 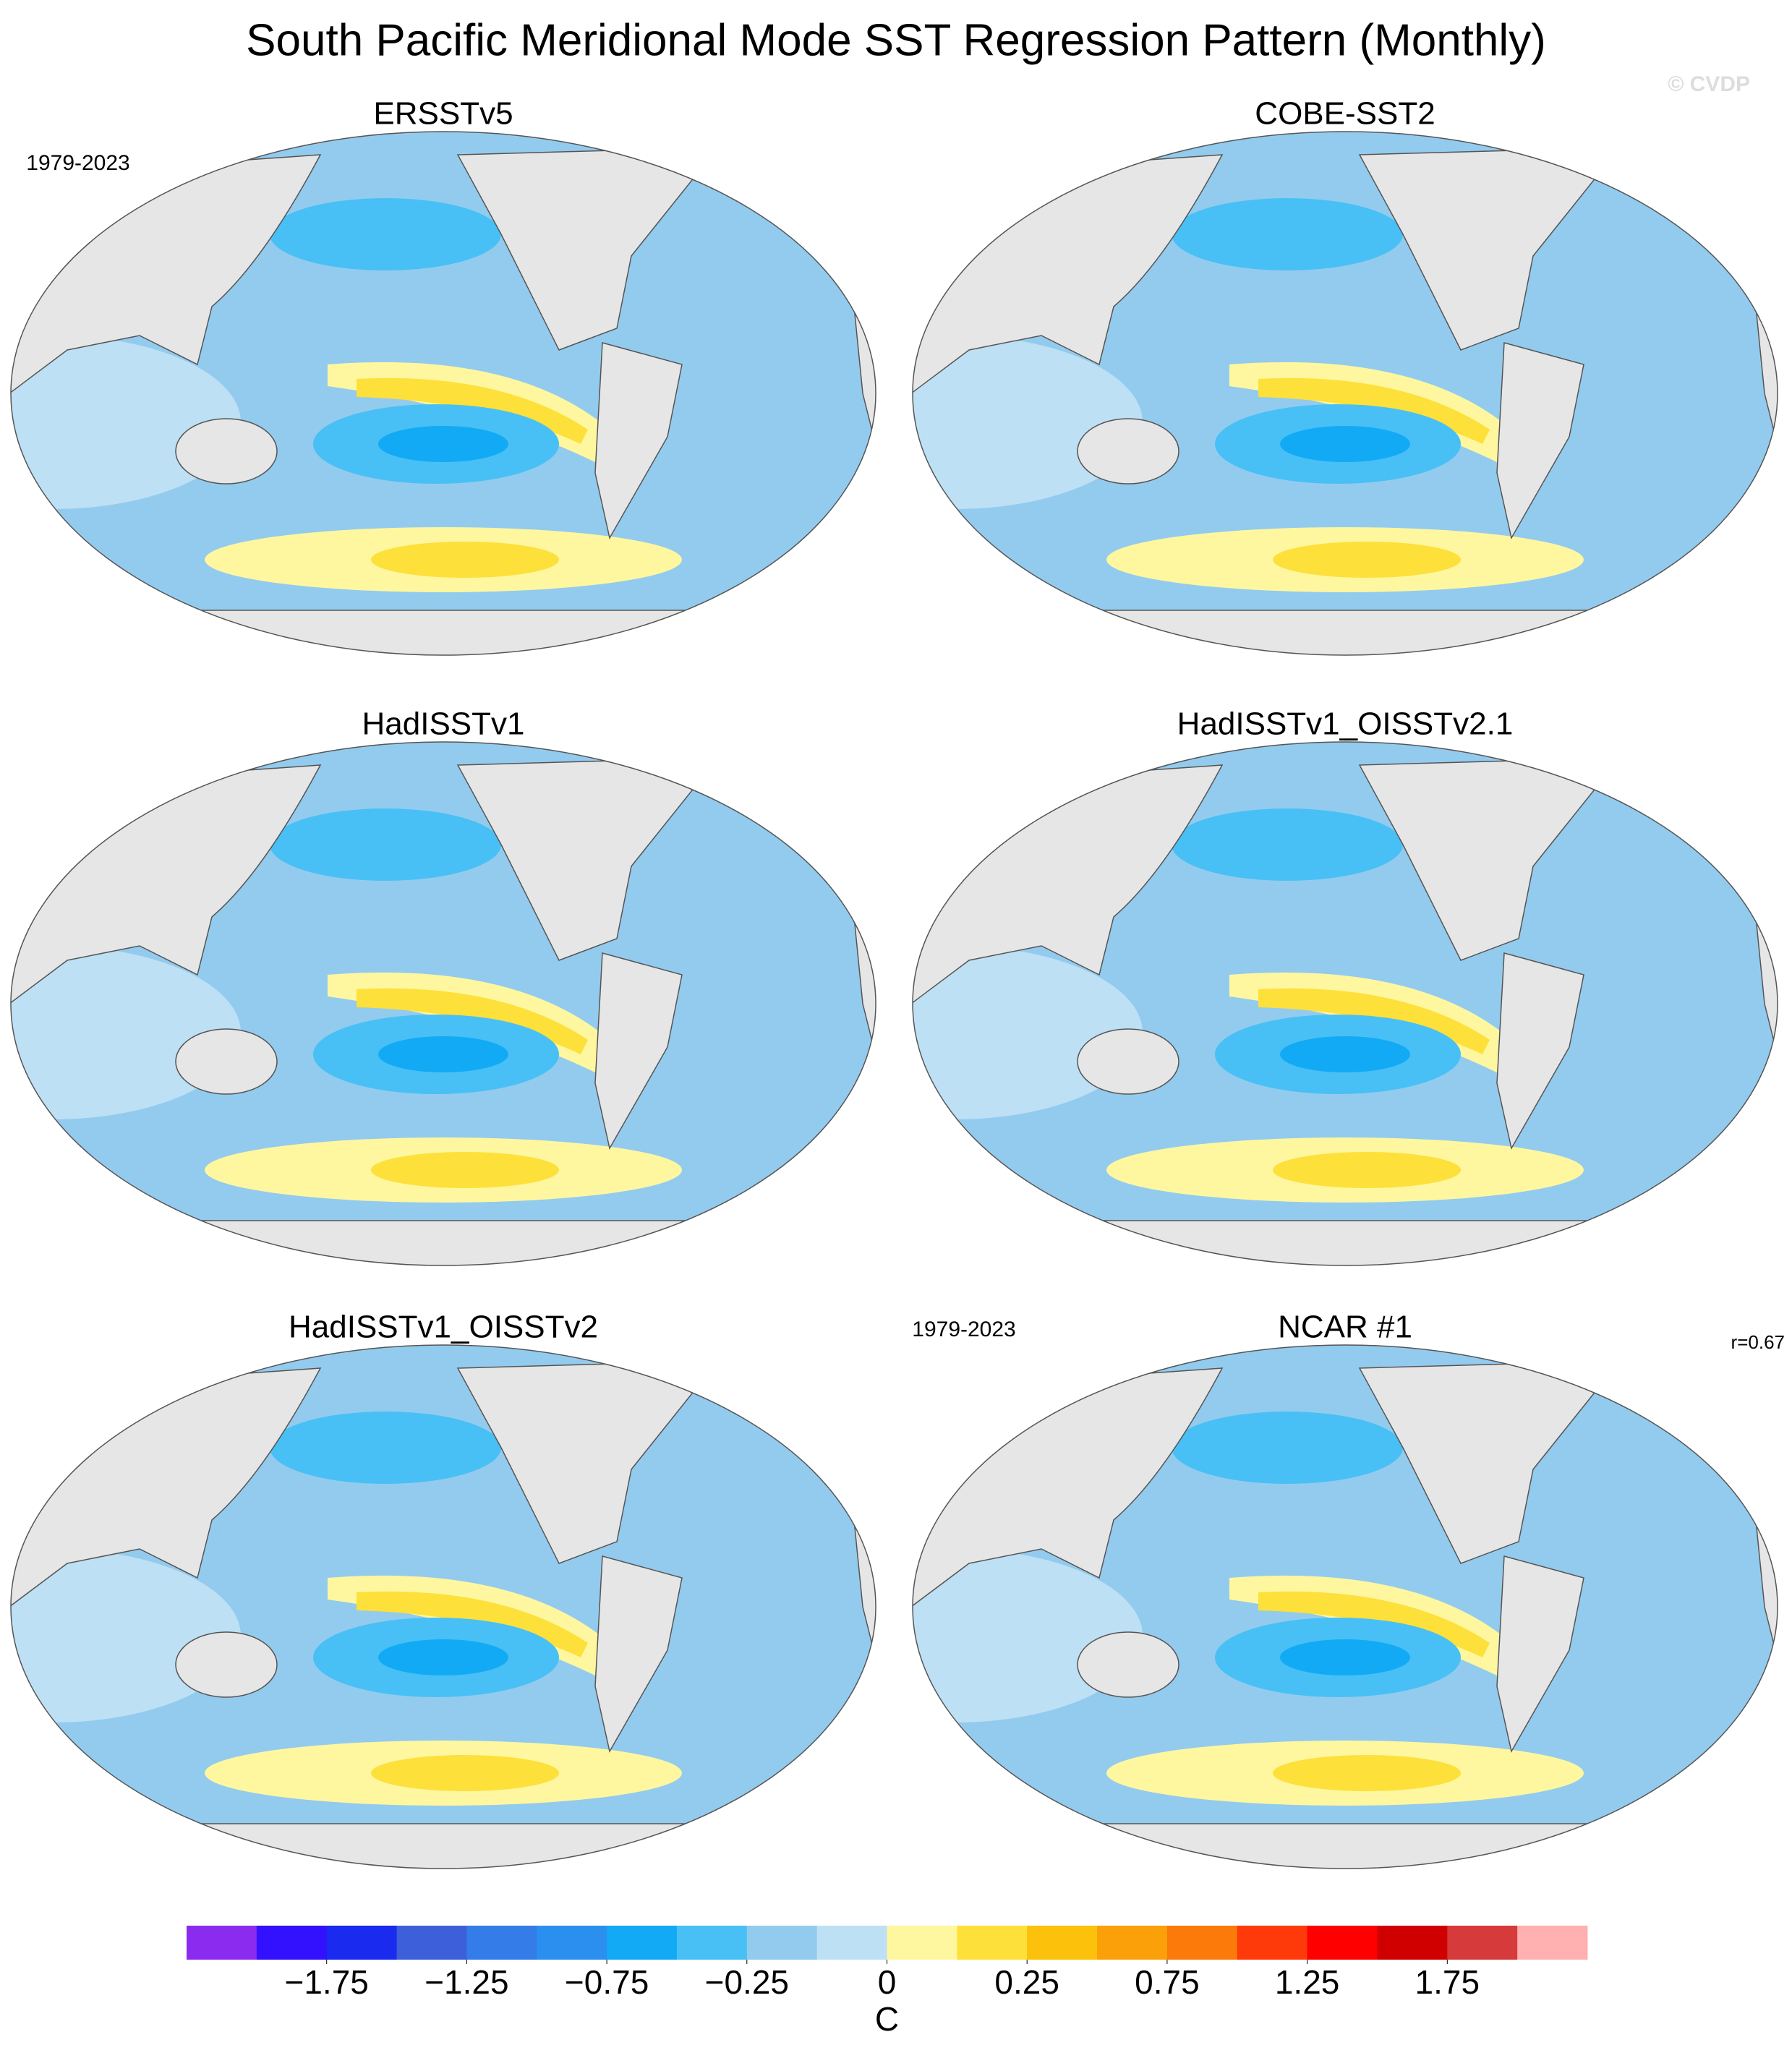 I want to click on panel-title: HadISSTv1_OISSTv2, so click(x=443, y=1327).